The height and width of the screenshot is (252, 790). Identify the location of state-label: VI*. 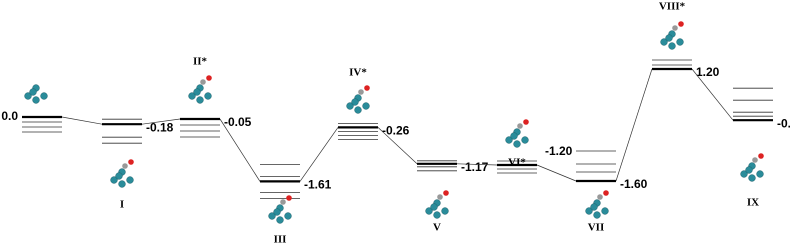
(517, 163).